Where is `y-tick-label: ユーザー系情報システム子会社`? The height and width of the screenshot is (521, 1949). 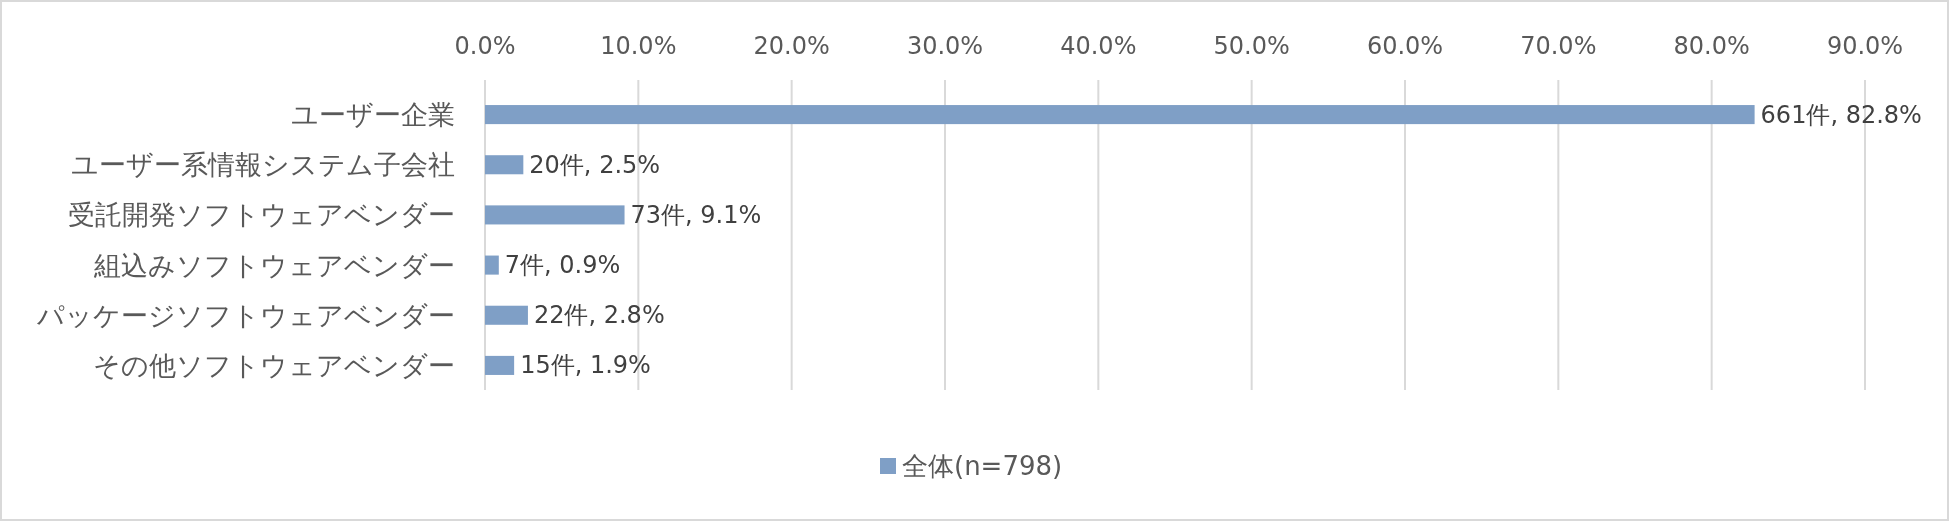
y-tick-label: ユーザー系情報システム子会社 is located at coordinates (263, 165).